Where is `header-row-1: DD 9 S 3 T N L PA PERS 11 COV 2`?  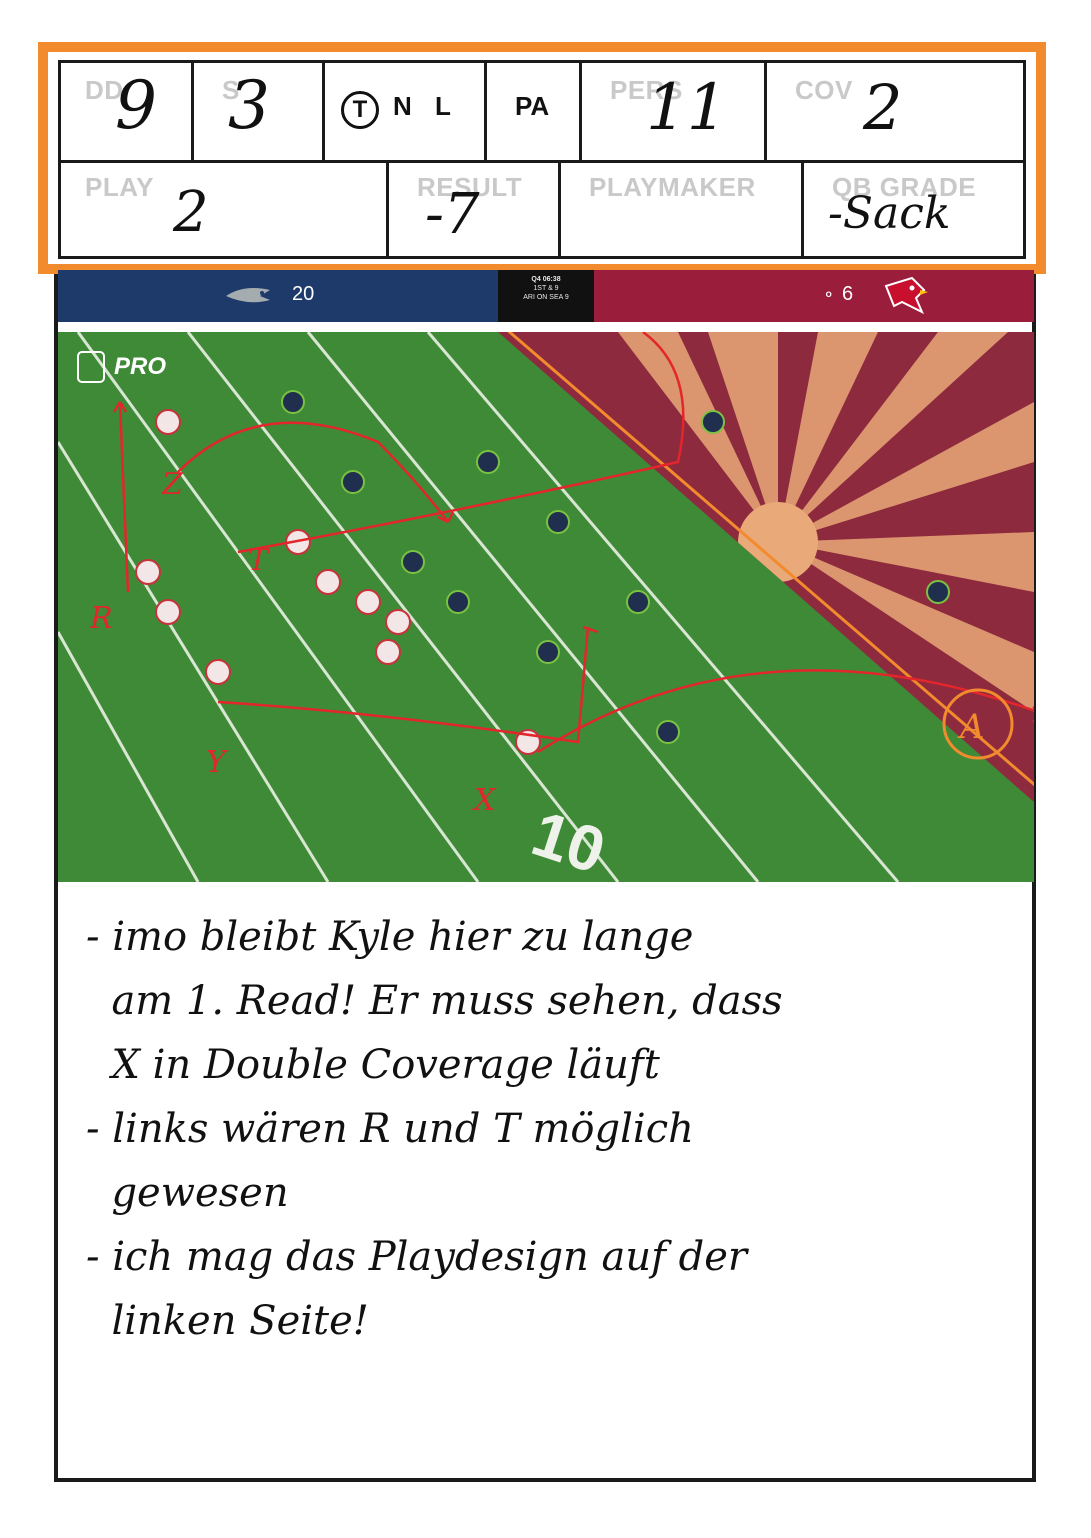
header-row-1: DD 9 S 3 T N L PA PERS 11 COV 2 is located at coordinates (542, 111).